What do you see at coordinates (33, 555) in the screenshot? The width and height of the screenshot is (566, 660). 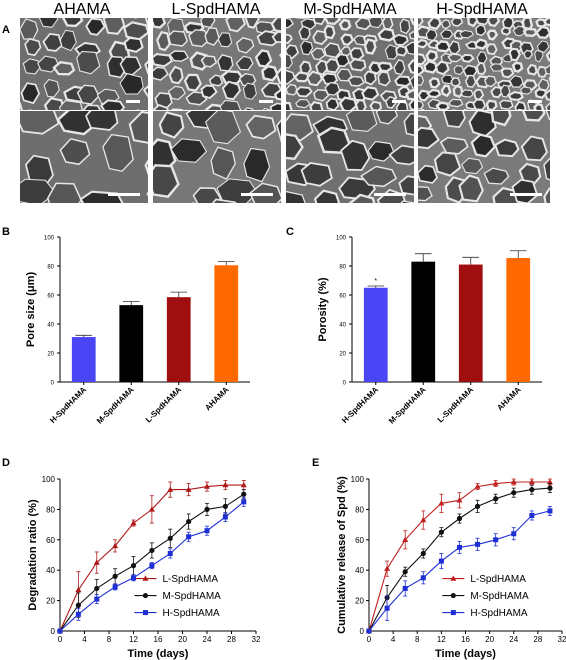 I see `y-axis-label: Degradation ratio (%)` at bounding box center [33, 555].